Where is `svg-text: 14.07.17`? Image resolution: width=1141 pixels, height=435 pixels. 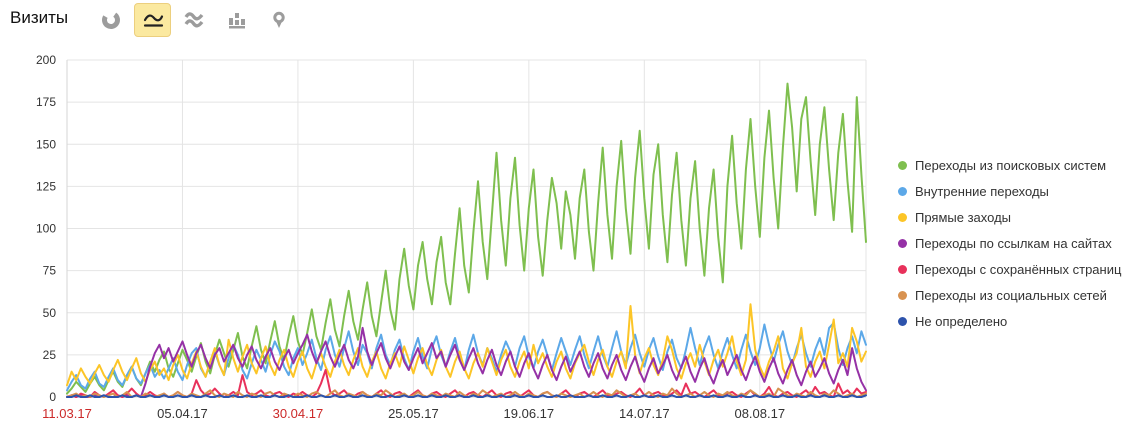 svg-text: 14.07.17 is located at coordinates (644, 413).